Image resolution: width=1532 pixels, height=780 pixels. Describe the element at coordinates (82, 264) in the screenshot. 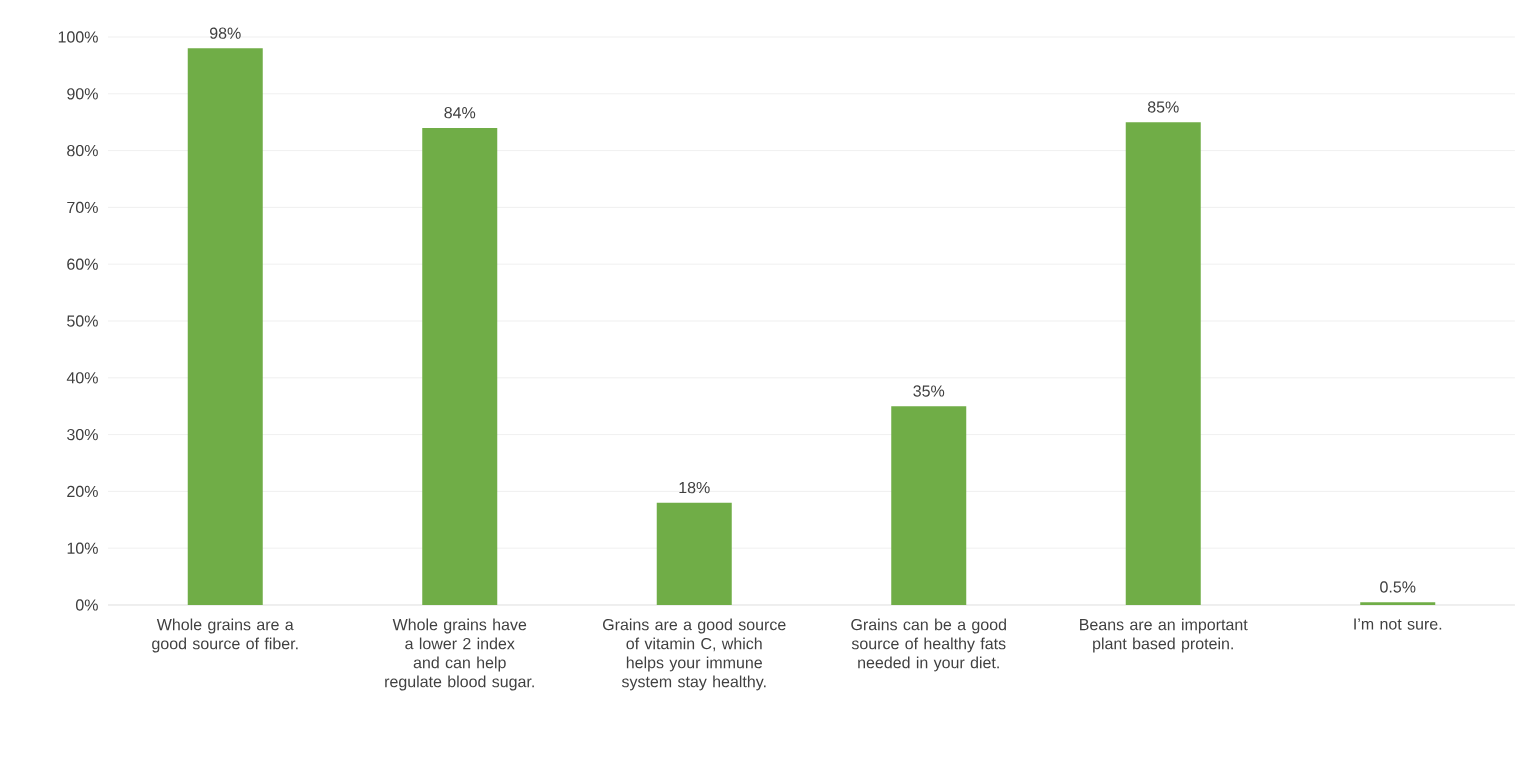

I see `y-tick-label: 60%` at that location.